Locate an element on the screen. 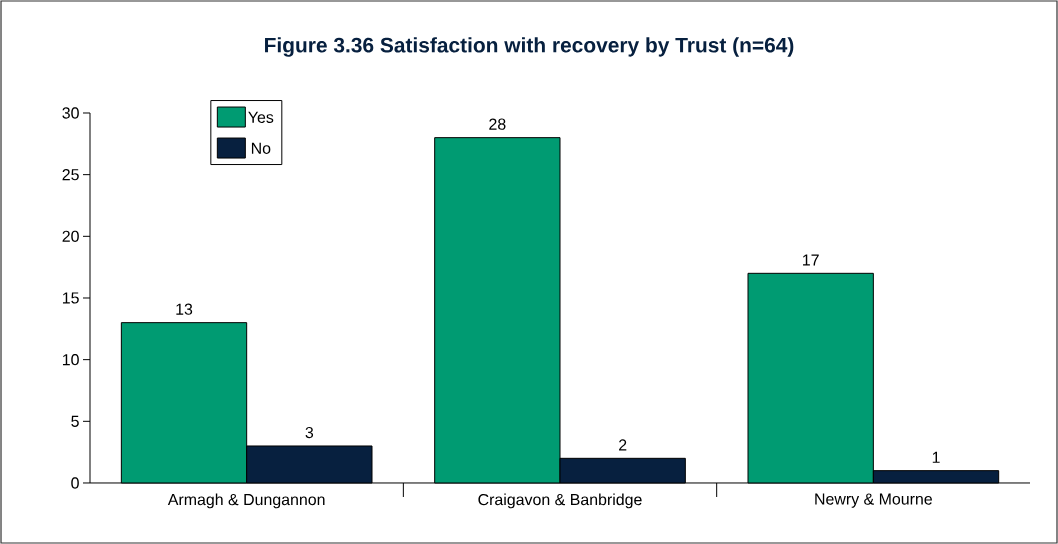 The image size is (1058, 544). y-tick-label: 30 is located at coordinates (70, 113).